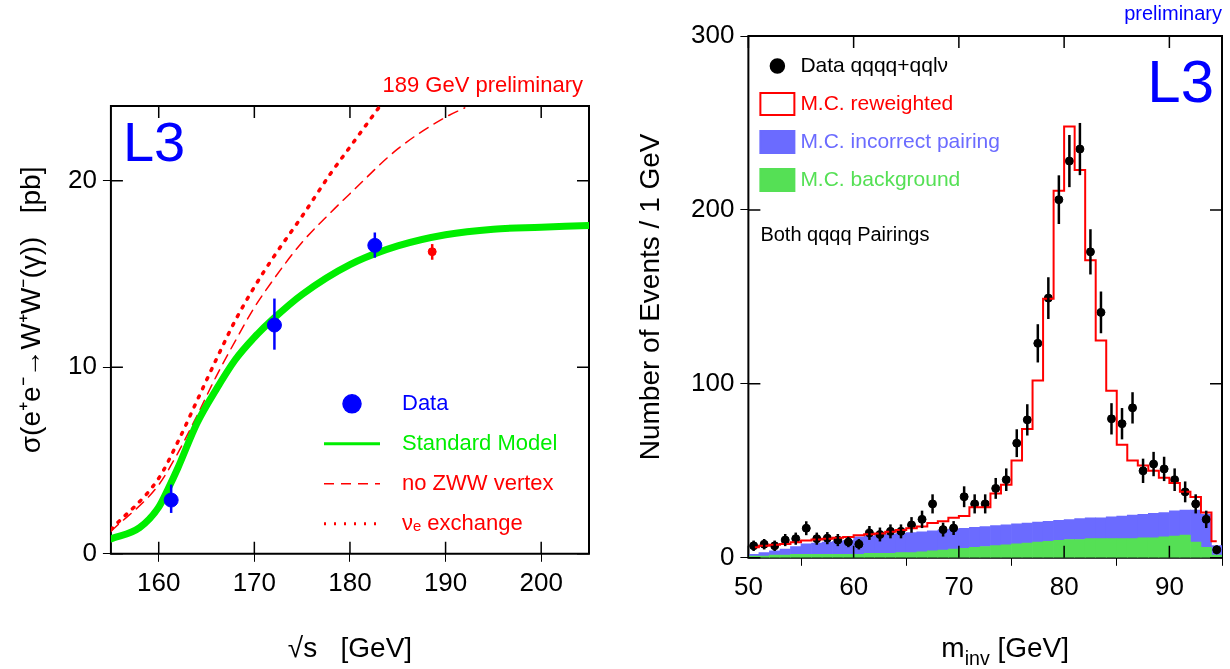 The width and height of the screenshot is (1230, 669). I want to click on legend-label: Data, so click(426, 402).